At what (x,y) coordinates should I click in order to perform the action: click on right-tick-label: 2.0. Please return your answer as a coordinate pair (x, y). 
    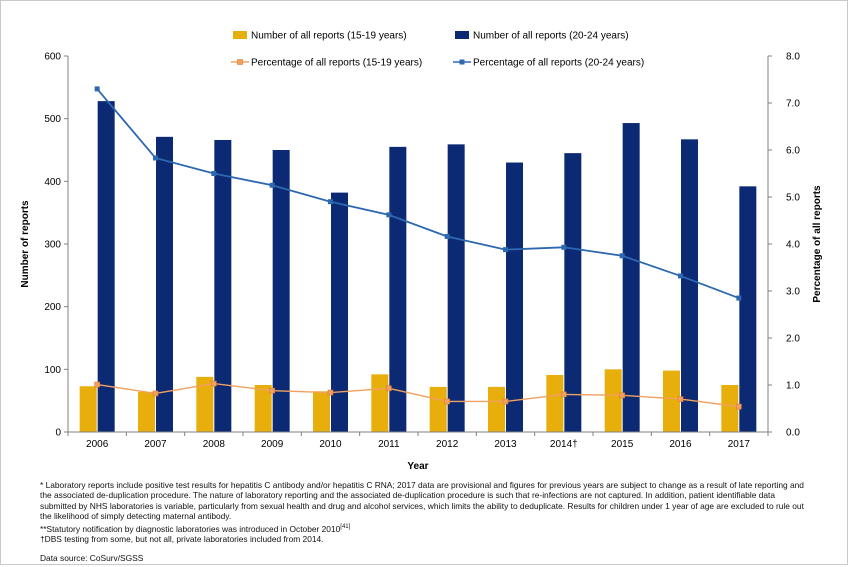
    Looking at the image, I should click on (793, 339).